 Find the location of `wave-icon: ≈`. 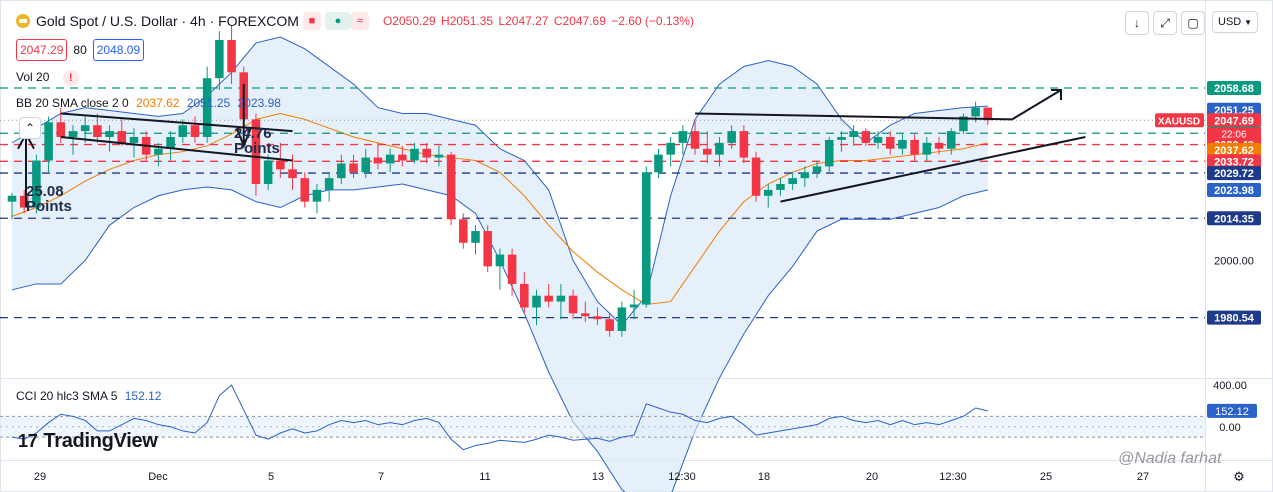

wave-icon: ≈ is located at coordinates (359, 21).